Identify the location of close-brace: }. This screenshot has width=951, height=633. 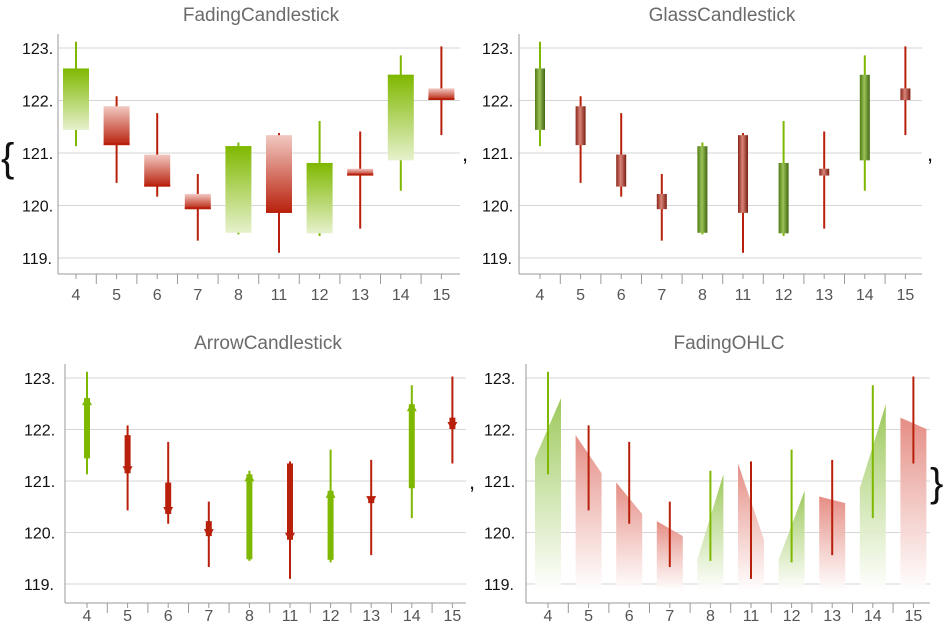
(936, 483).